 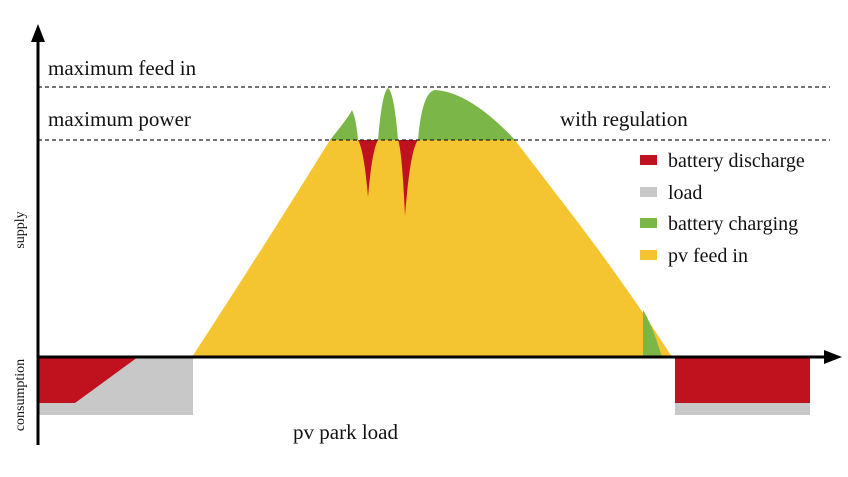 What do you see at coordinates (122, 68) in the screenshot?
I see `label: maximum feed in` at bounding box center [122, 68].